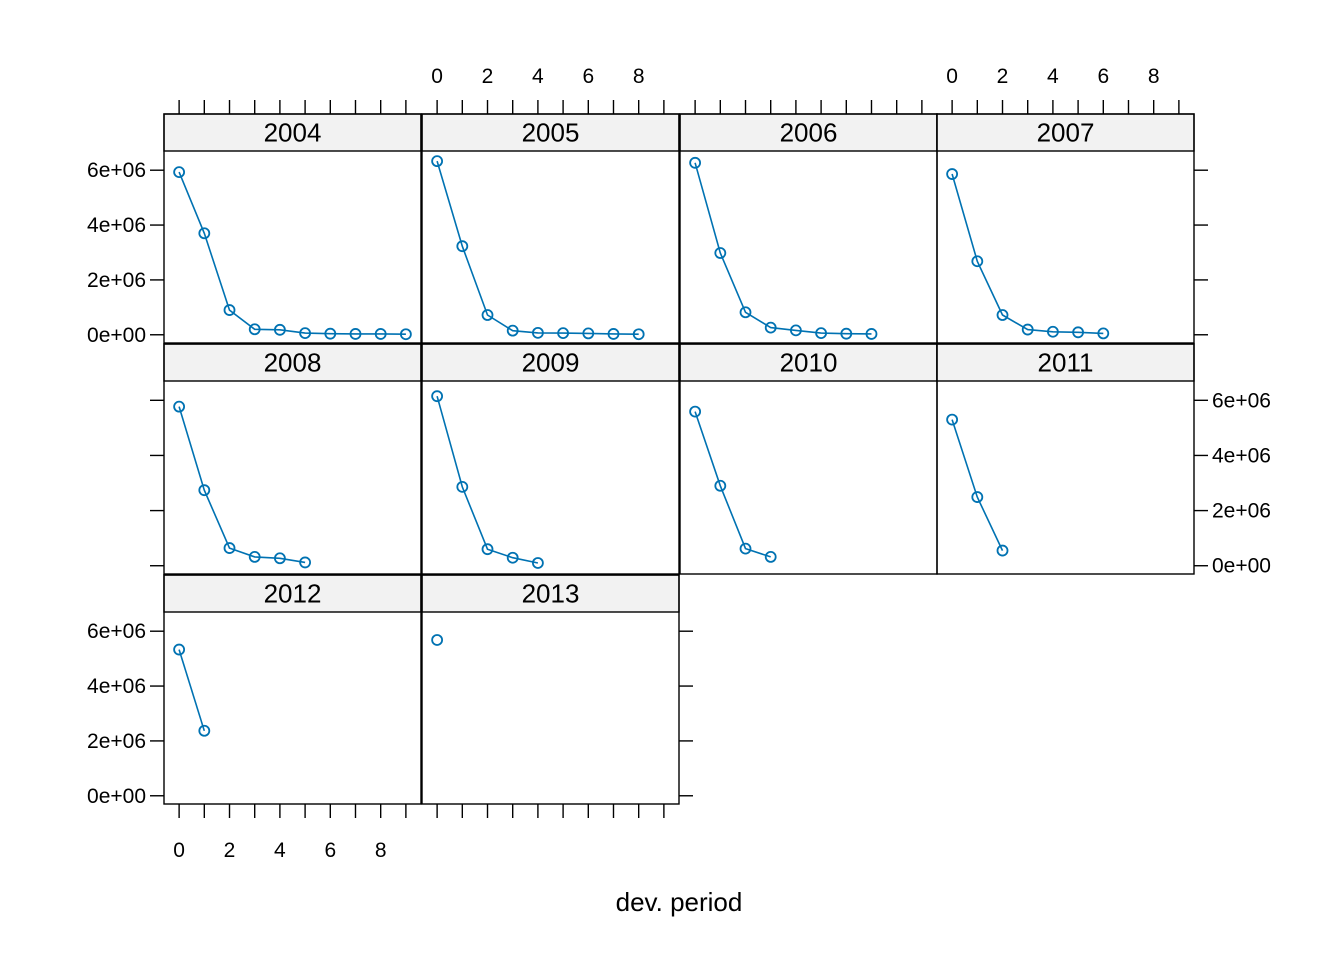  Describe the element at coordinates (808, 222) in the screenshot. I see `panel-2006: 2006` at that location.